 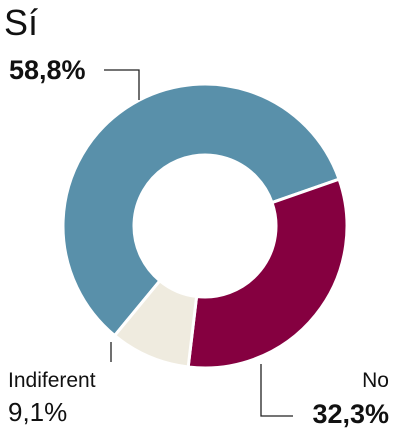 What do you see at coordinates (156, 324) in the screenshot?
I see `slice-indiferent` at bounding box center [156, 324].